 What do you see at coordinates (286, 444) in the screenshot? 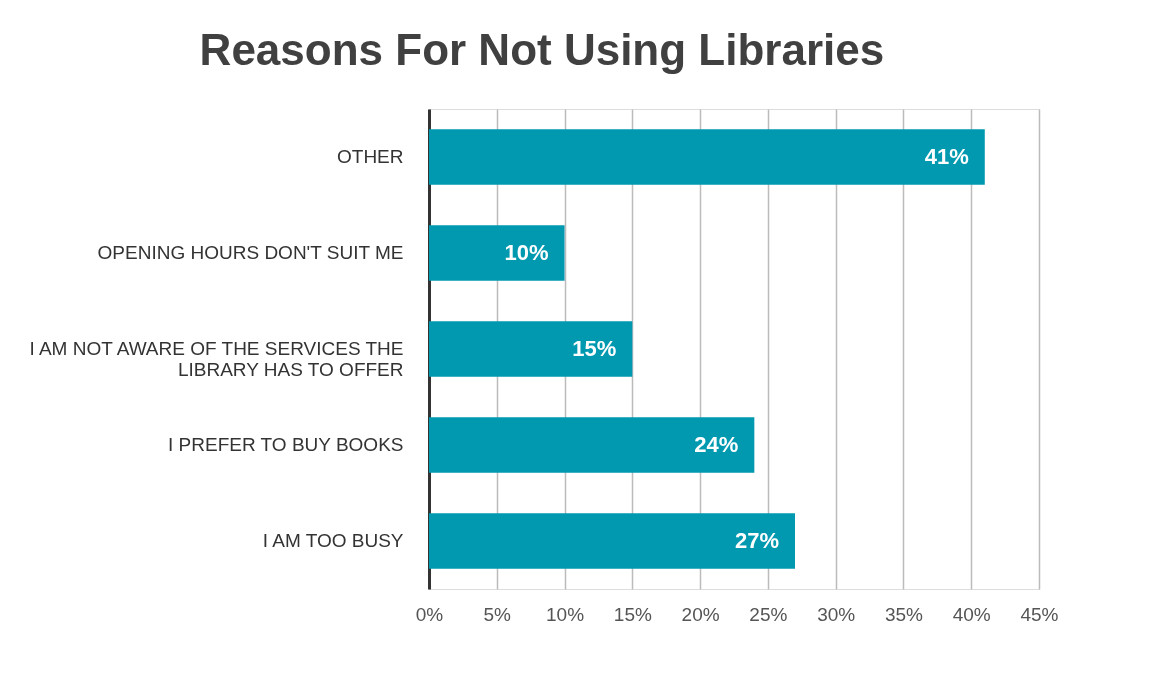
I see `y-tick-label: I PREFER TO BUY BOOKS` at bounding box center [286, 444].